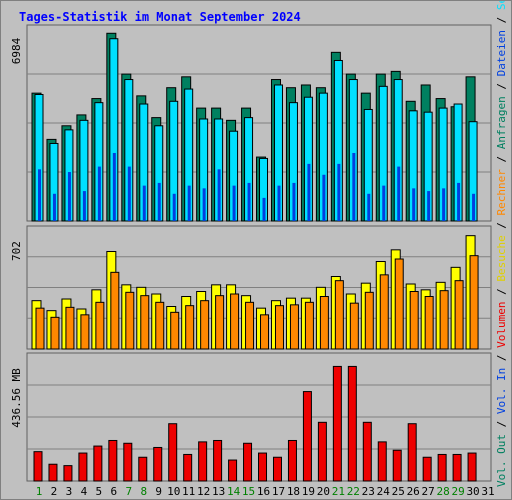 The image size is (512, 500). Describe the element at coordinates (143, 491) in the screenshot. I see `x-tick-label-day-8: 8` at that location.